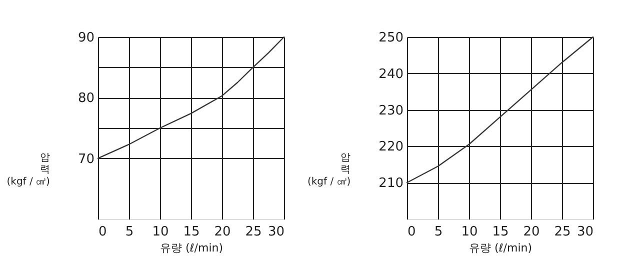  What do you see at coordinates (86, 98) in the screenshot?
I see `y-tick-label: 80` at bounding box center [86, 98].